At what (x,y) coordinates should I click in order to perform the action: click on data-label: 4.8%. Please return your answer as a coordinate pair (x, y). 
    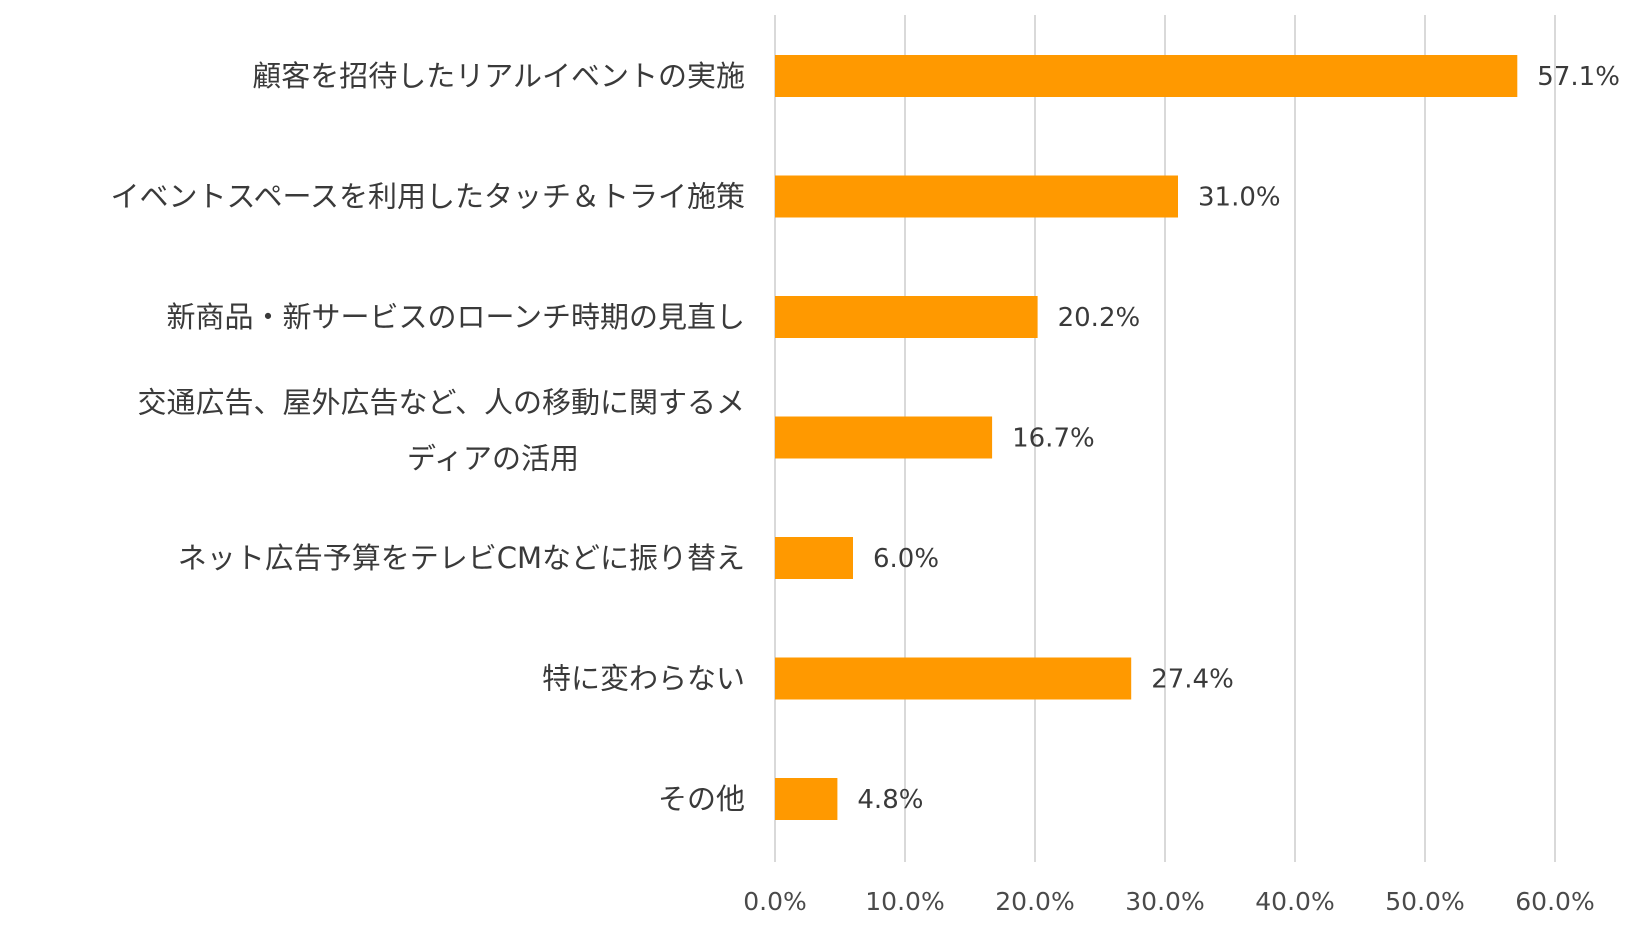
    Looking at the image, I should click on (890, 800).